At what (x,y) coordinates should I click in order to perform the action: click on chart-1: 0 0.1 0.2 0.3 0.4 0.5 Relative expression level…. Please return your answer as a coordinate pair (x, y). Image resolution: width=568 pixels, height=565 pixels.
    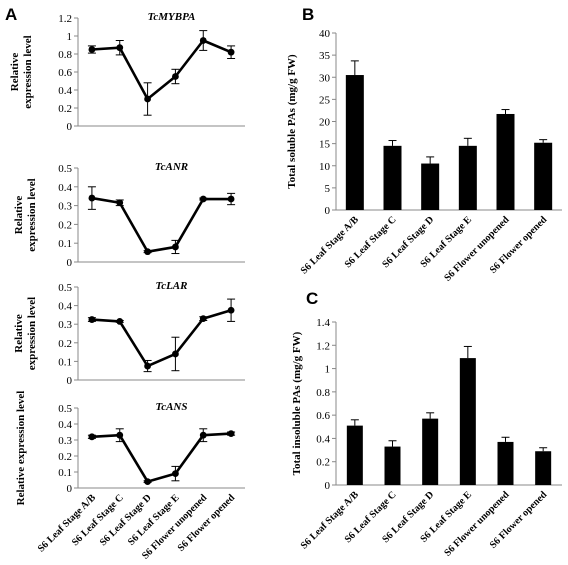
    Looking at the image, I should click on (129, 215).